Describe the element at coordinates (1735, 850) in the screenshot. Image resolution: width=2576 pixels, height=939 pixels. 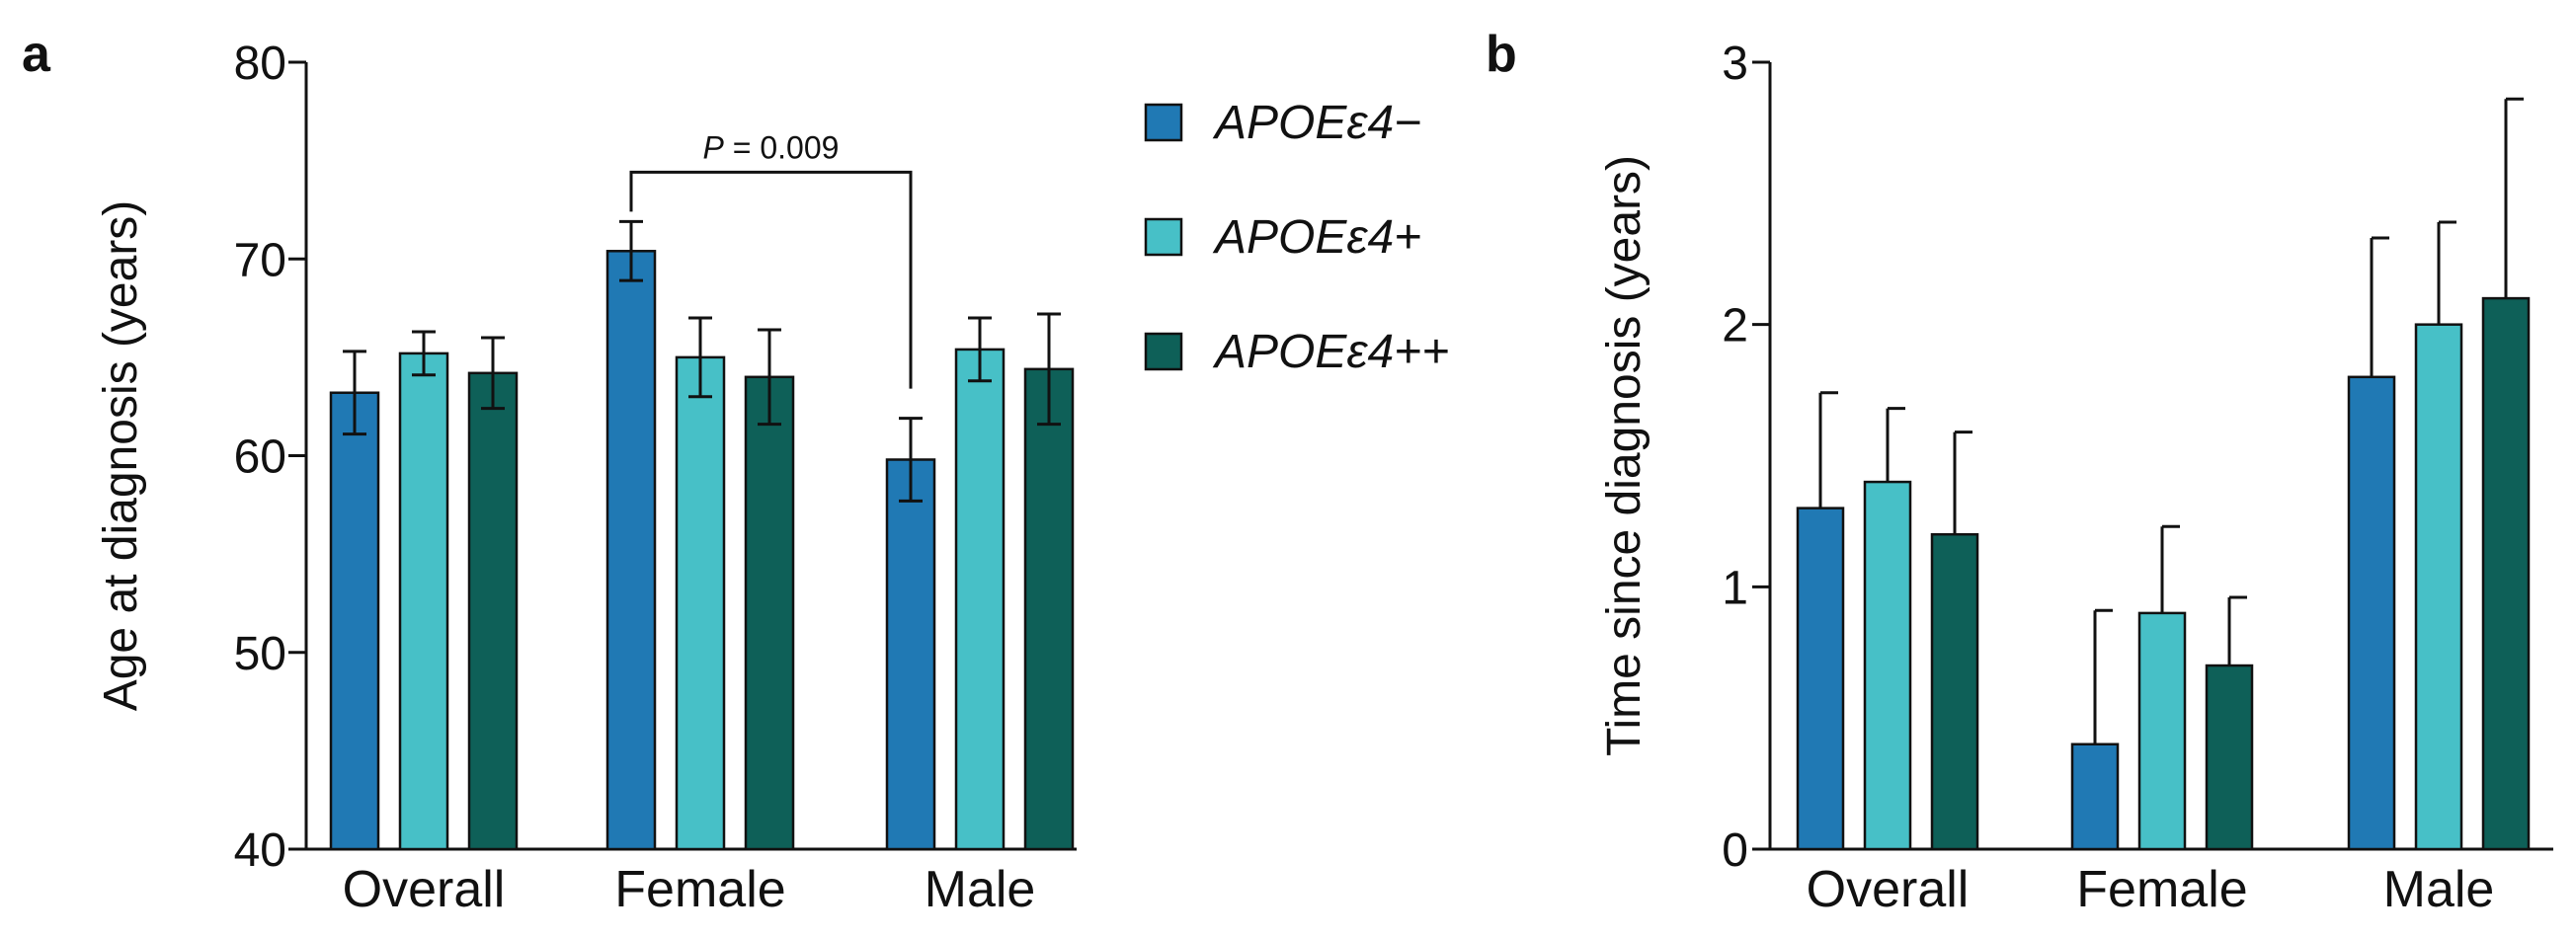
I see `y-tick-label: 0` at that location.